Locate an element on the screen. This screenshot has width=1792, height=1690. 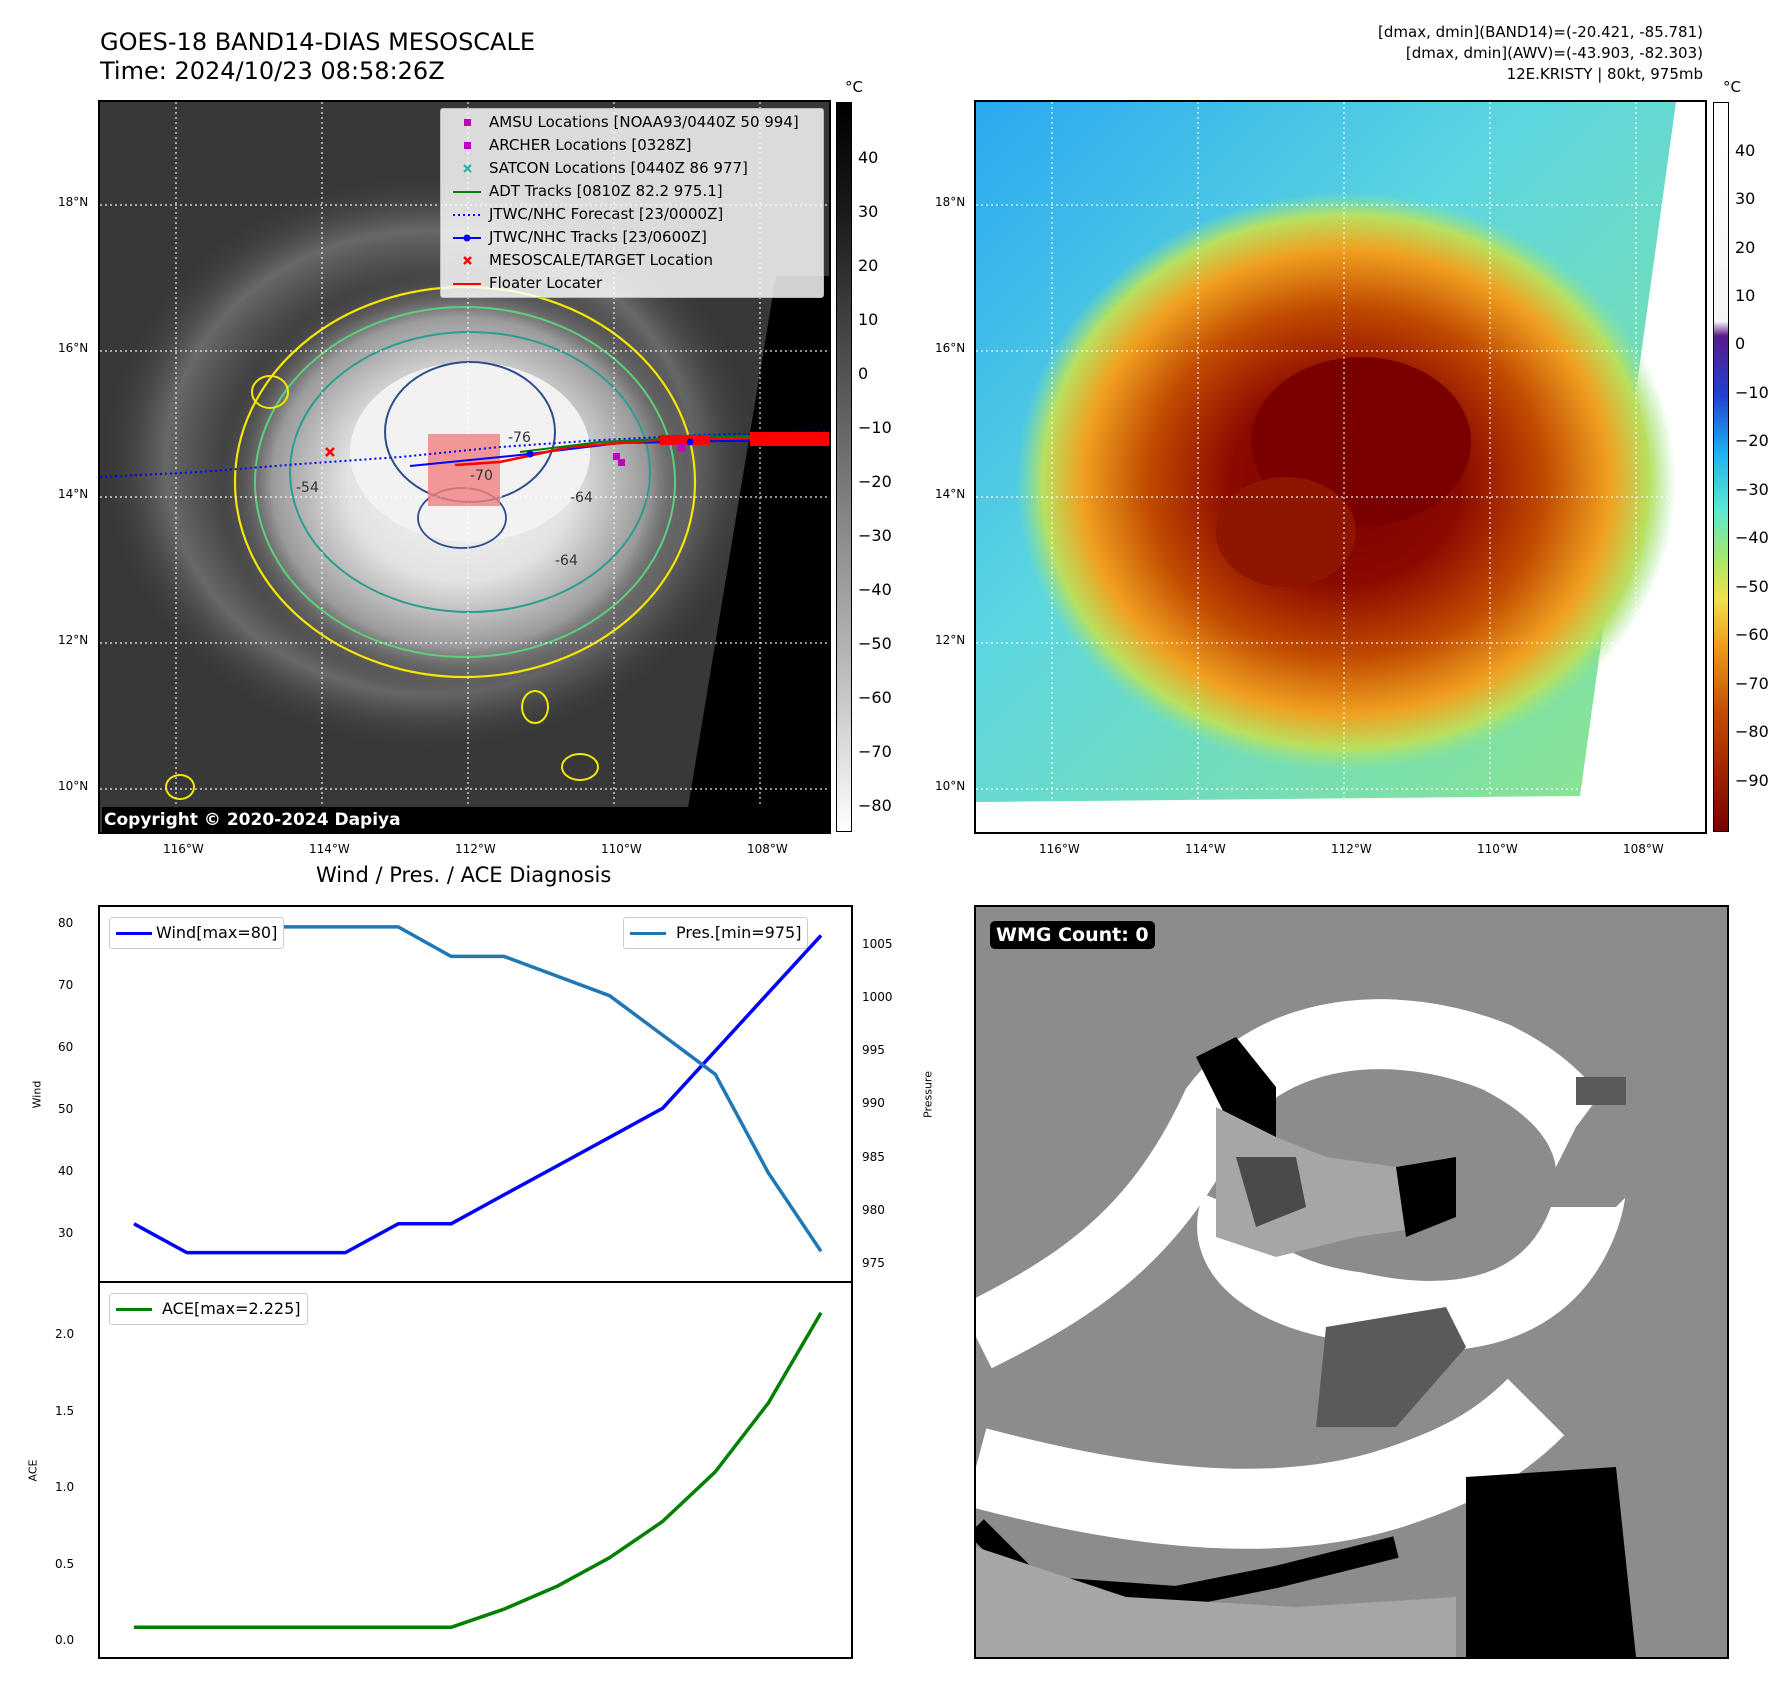
contour-label: -76 is located at coordinates (519, 438).